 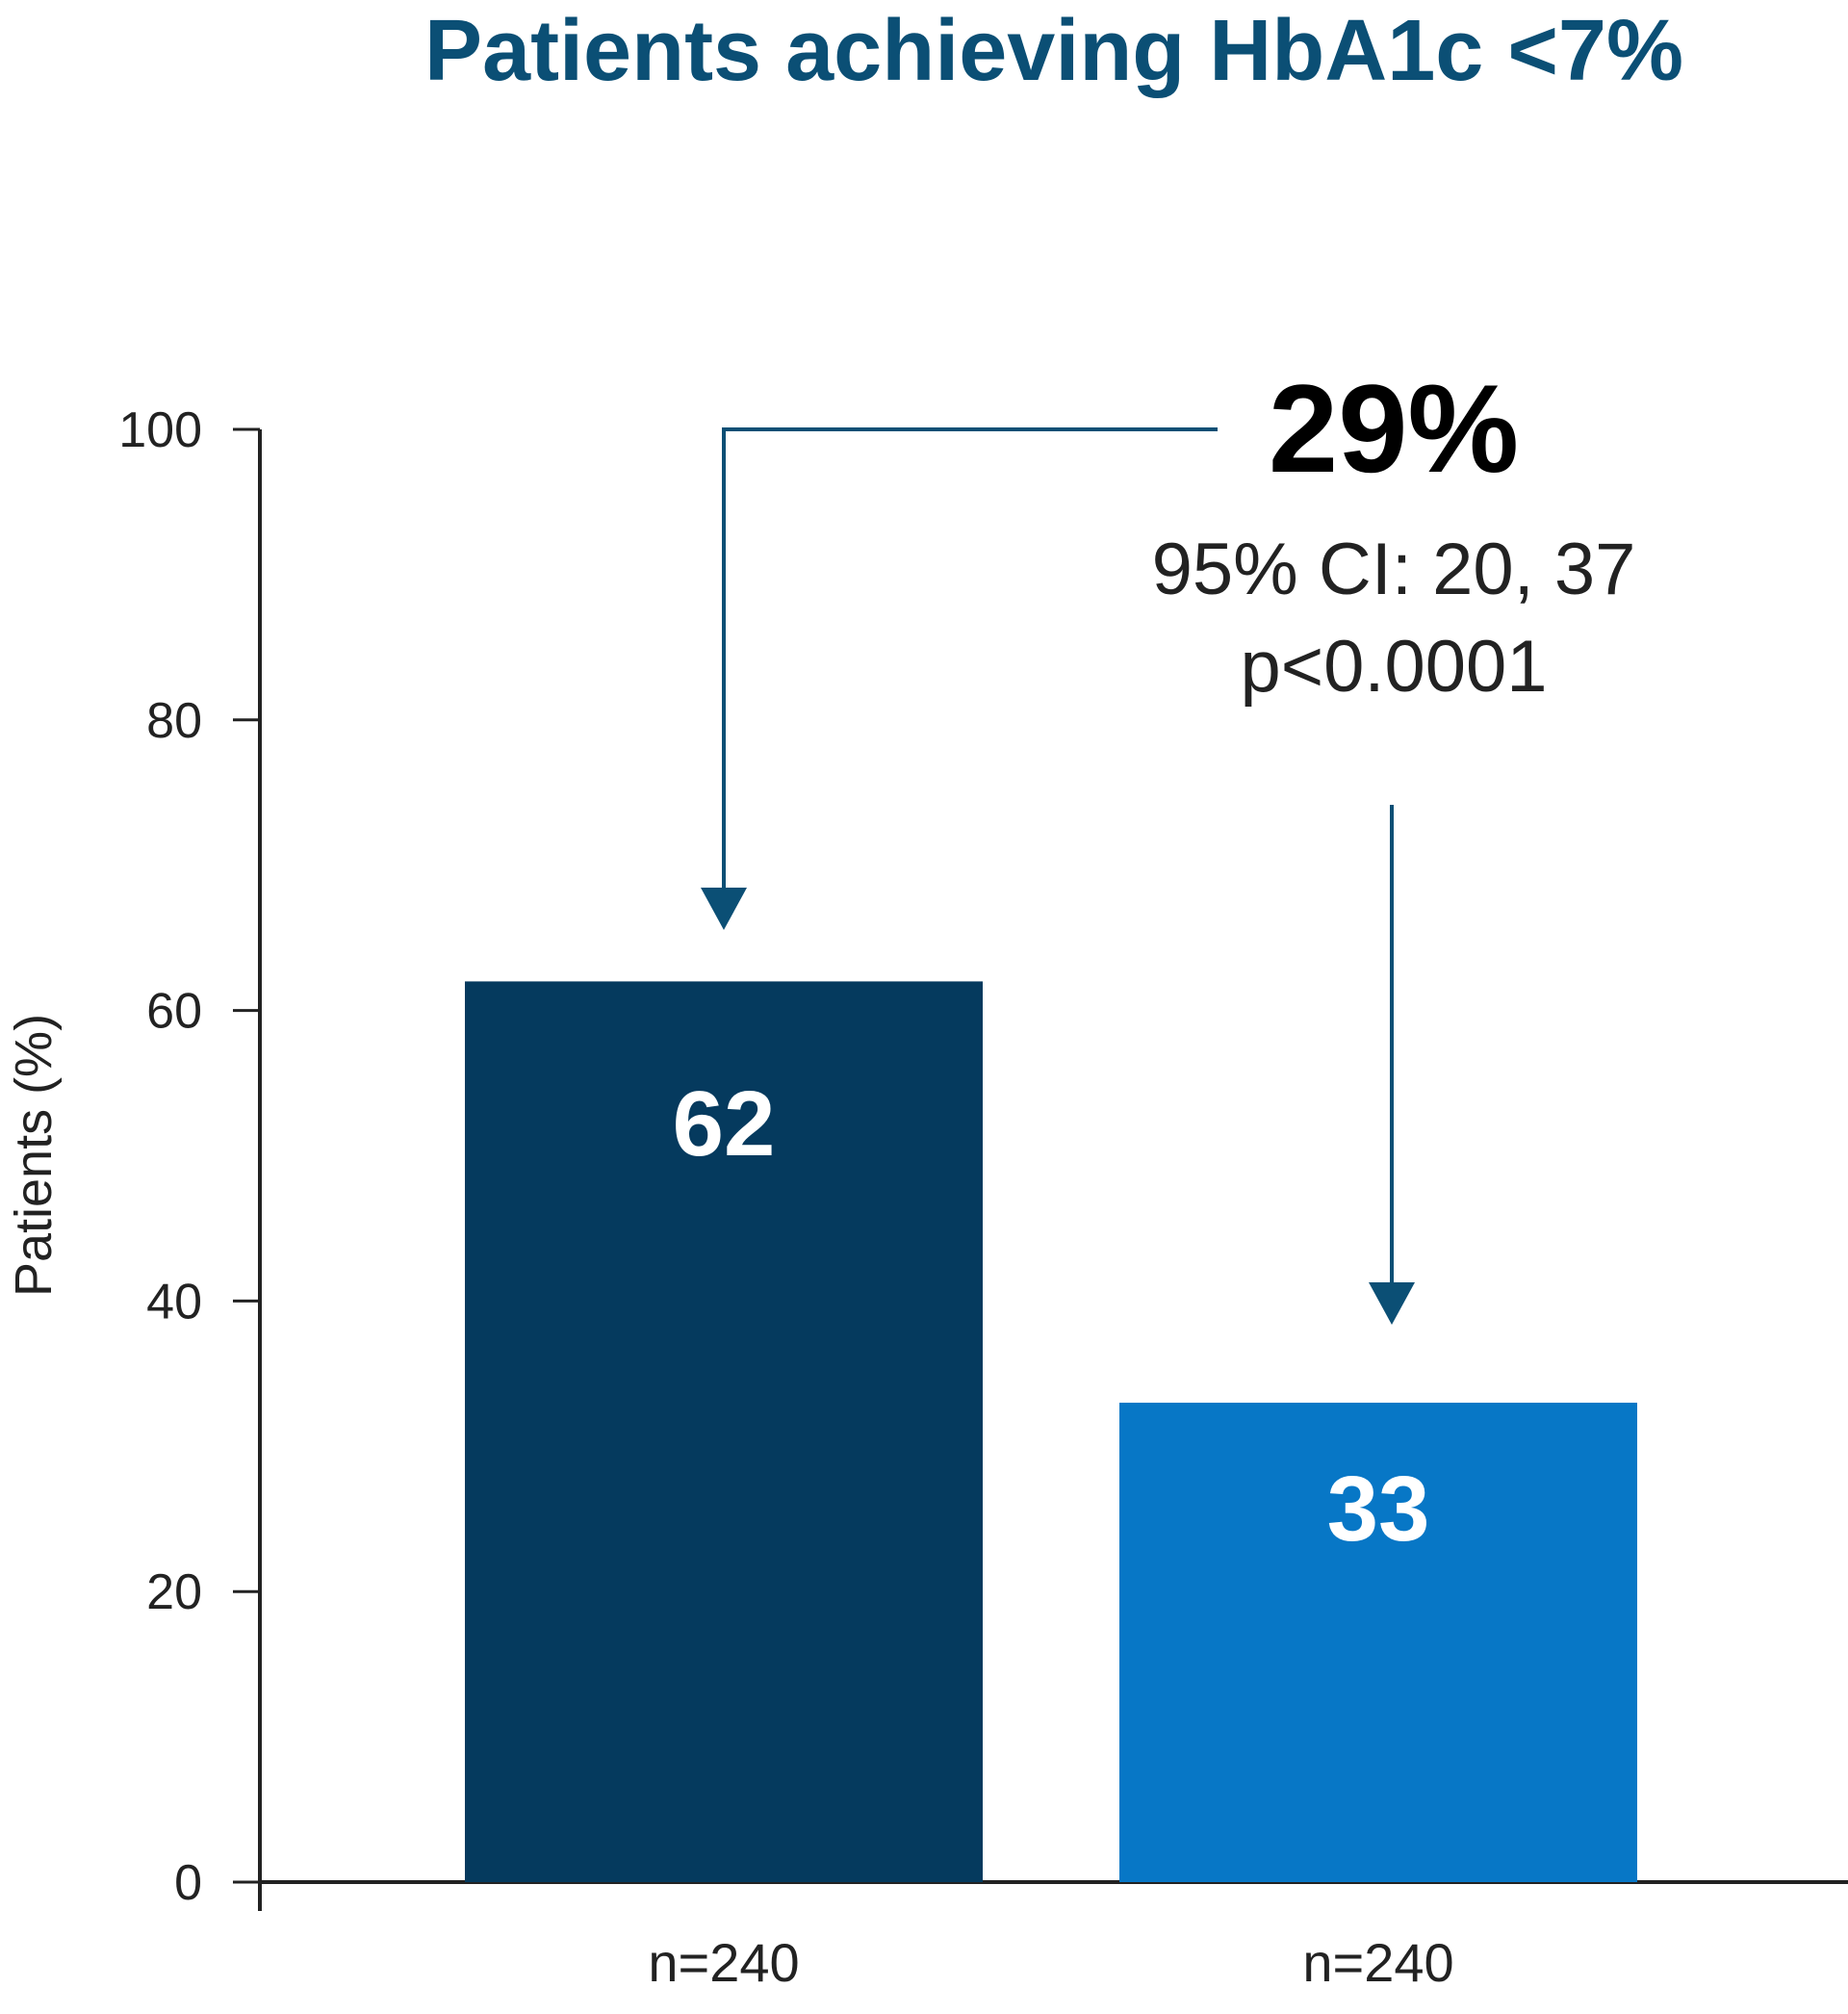 I want to click on x-axis-labels: n=240 n=240, so click(x=1050, y=1962).